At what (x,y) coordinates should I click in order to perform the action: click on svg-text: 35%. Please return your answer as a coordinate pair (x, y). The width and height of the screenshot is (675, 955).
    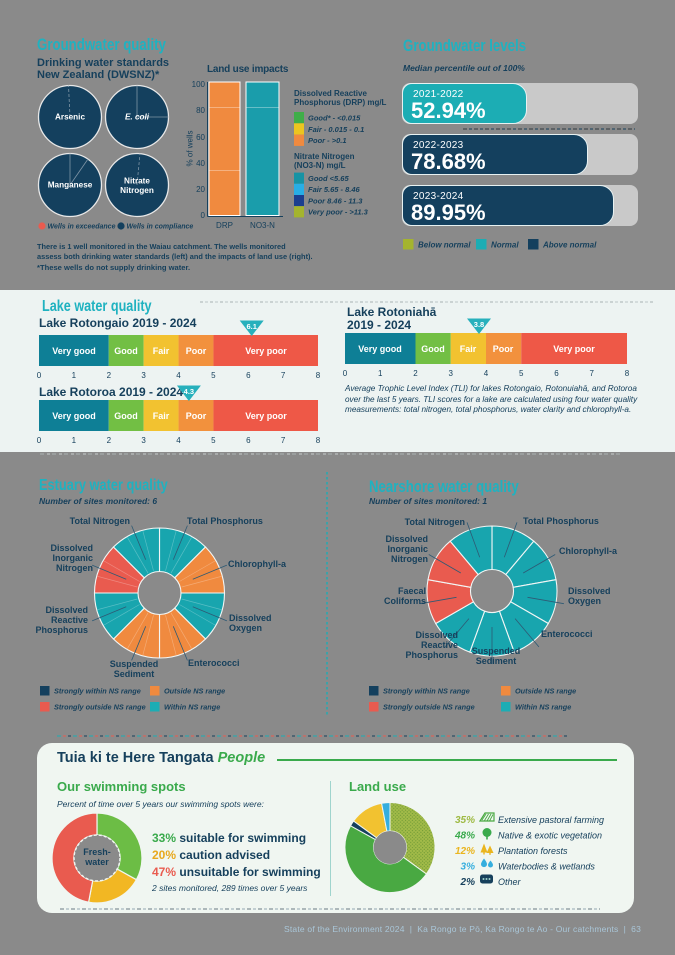
    Looking at the image, I should click on (465, 820).